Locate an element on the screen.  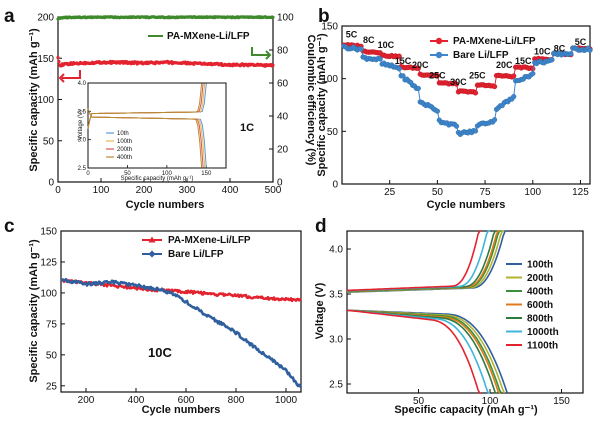
inset-ytick-label: 2.5 is located at coordinates (82, 169).